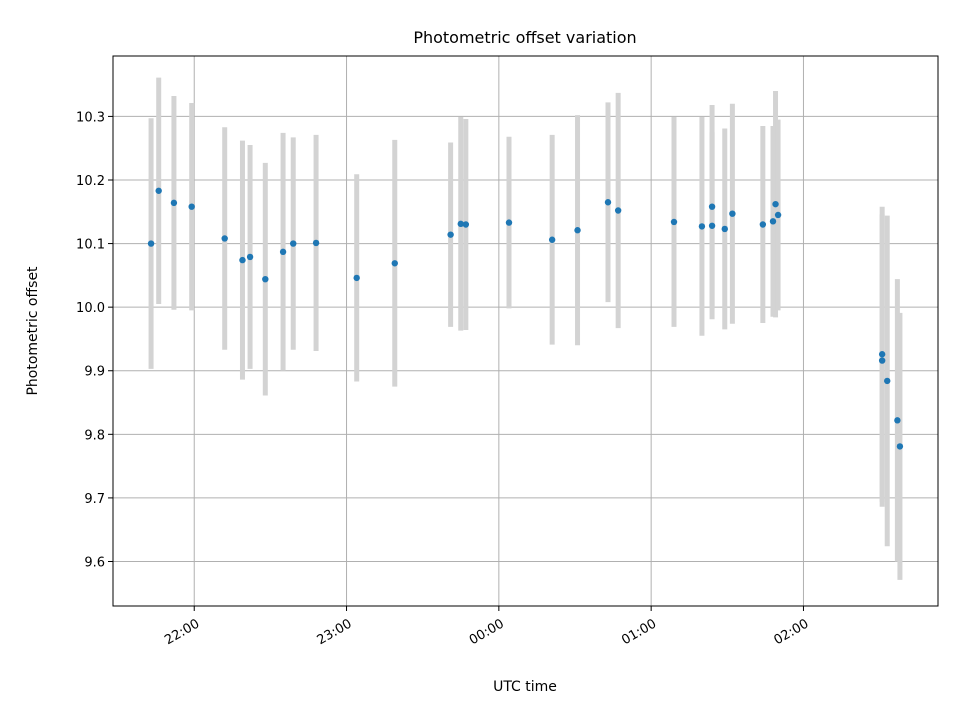 The width and height of the screenshot is (960, 720). I want to click on y-tick-label: 9.9, so click(94, 372).